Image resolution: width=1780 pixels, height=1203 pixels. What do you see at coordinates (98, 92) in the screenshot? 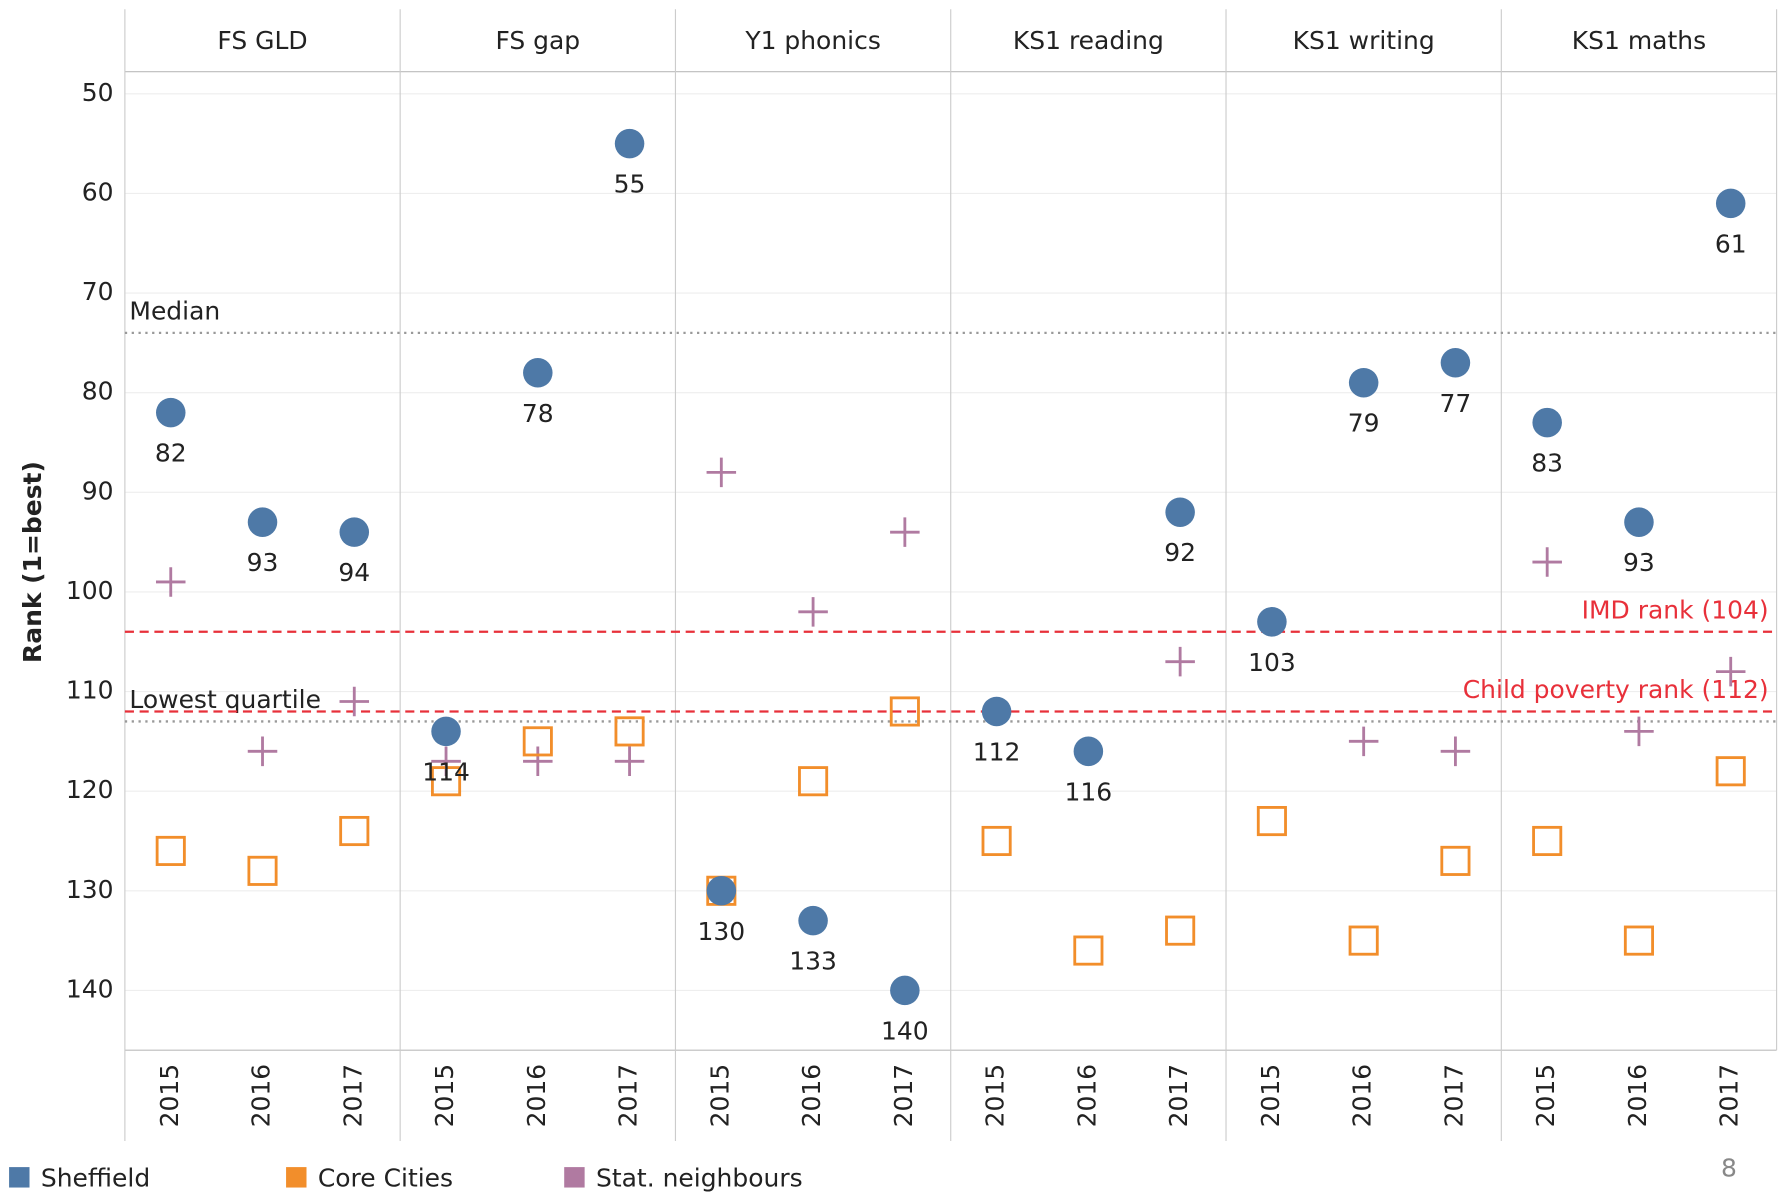
I see `y-tick-label: 50` at bounding box center [98, 92].